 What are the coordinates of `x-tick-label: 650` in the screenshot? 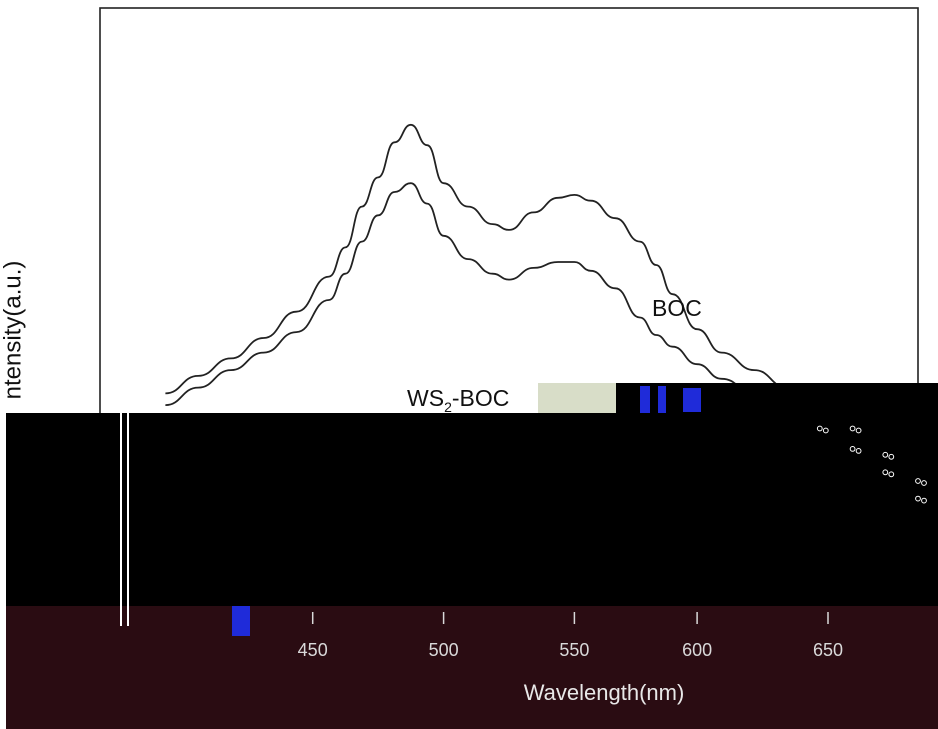 It's located at (828, 650).